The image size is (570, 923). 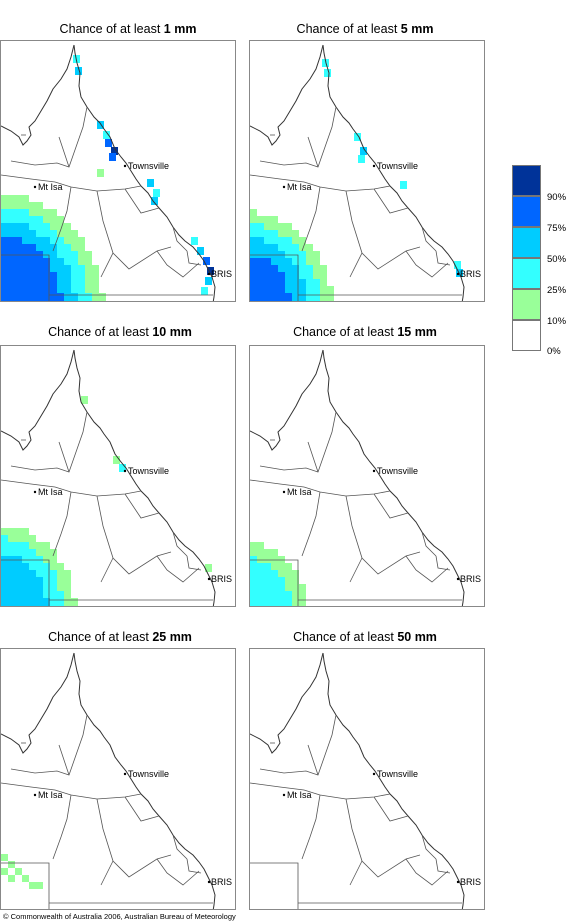 What do you see at coordinates (470, 274) in the screenshot?
I see `place-label-brisbane: BRIS` at bounding box center [470, 274].